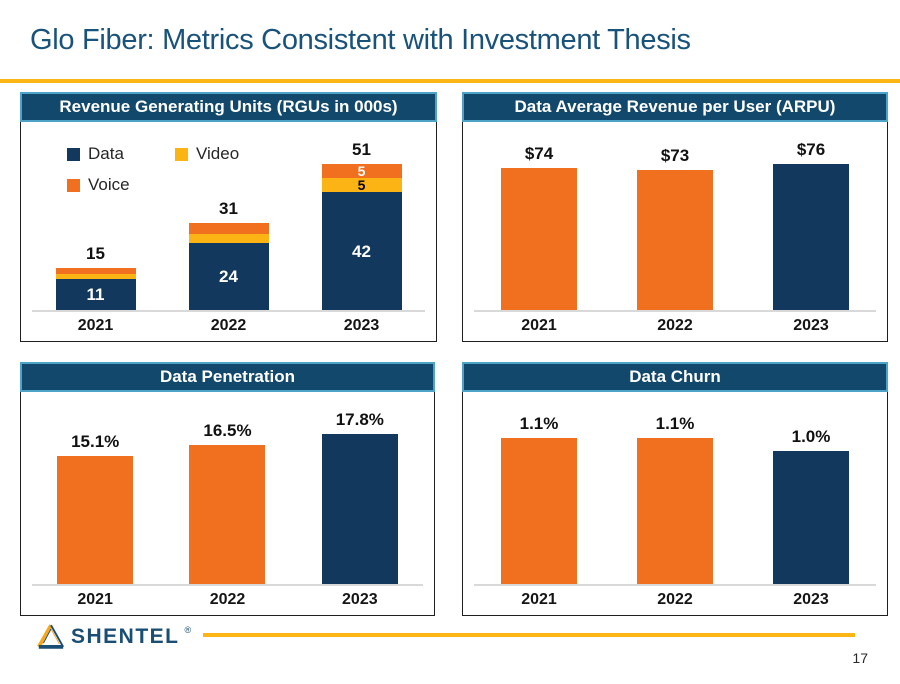  What do you see at coordinates (361, 251) in the screenshot?
I see `bar-segment-data: 42` at bounding box center [361, 251].